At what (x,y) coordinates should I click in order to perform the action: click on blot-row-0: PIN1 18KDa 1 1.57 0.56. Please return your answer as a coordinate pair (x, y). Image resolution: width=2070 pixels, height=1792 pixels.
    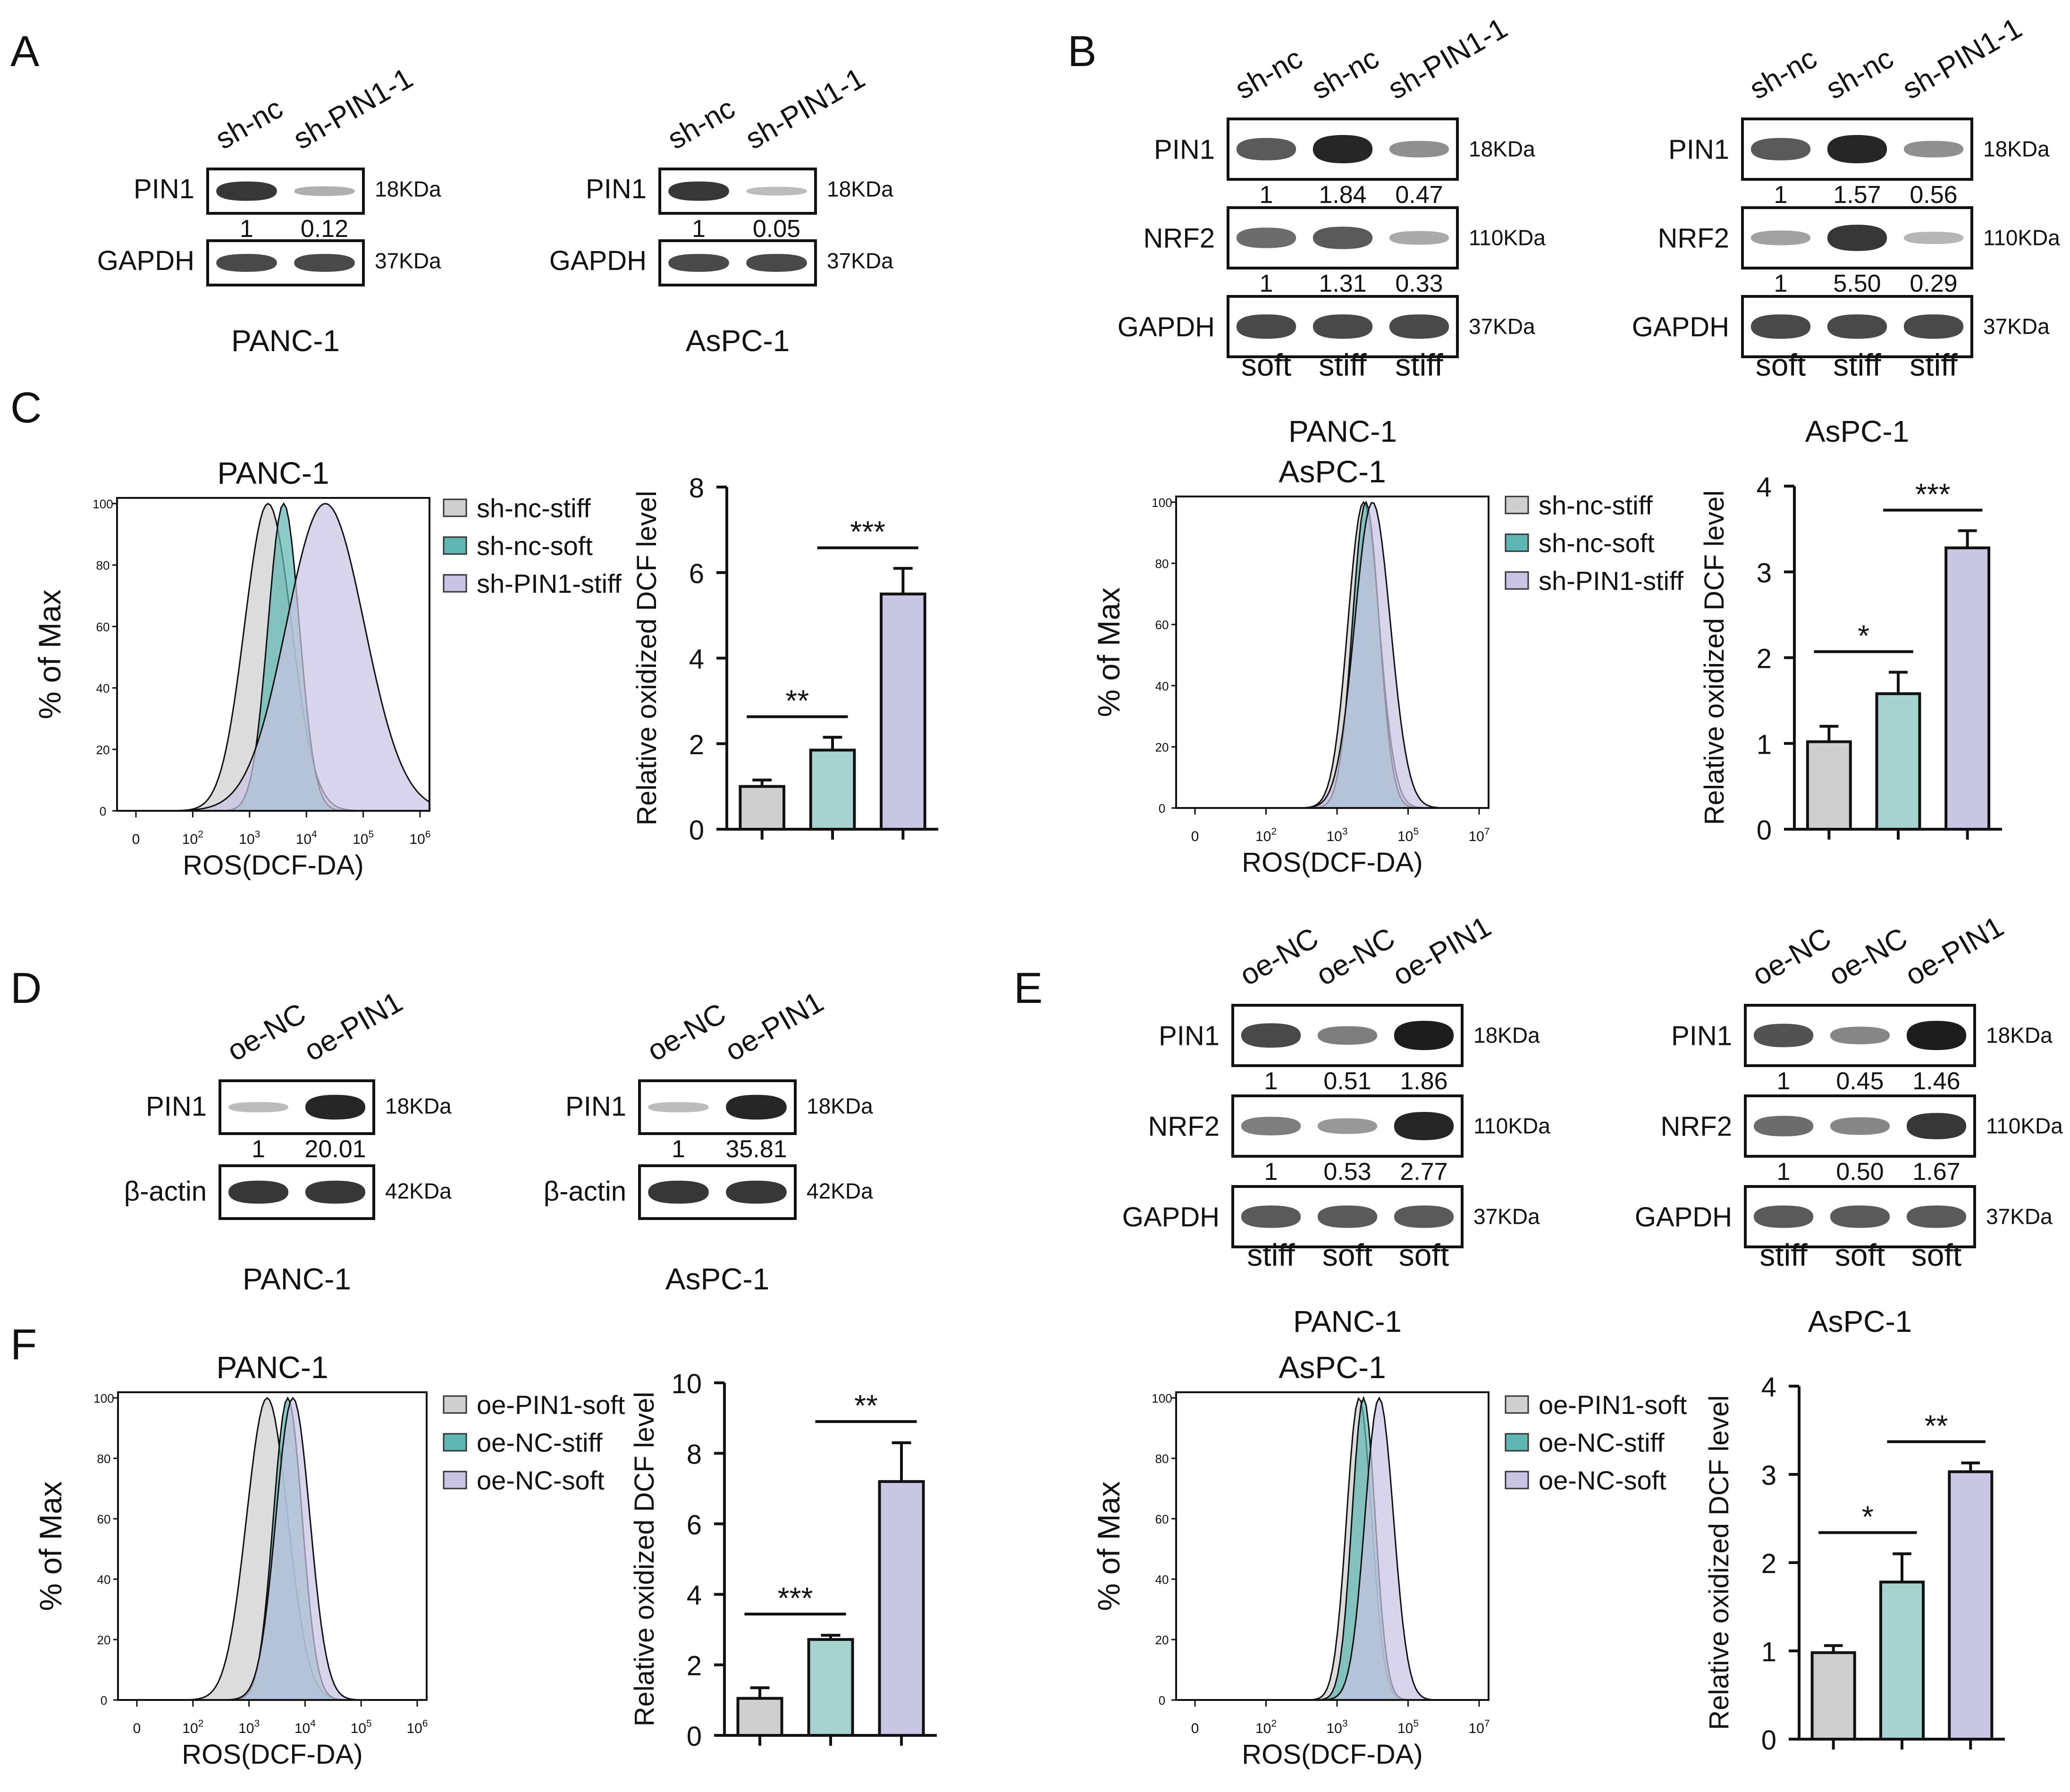
    Looking at the image, I should click on (1859, 163).